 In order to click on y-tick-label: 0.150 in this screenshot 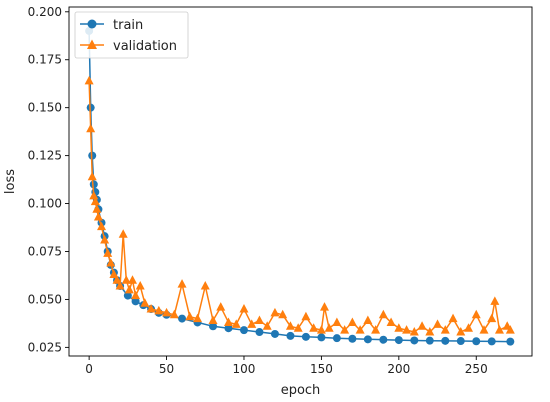, I will do `click(45, 108)`.